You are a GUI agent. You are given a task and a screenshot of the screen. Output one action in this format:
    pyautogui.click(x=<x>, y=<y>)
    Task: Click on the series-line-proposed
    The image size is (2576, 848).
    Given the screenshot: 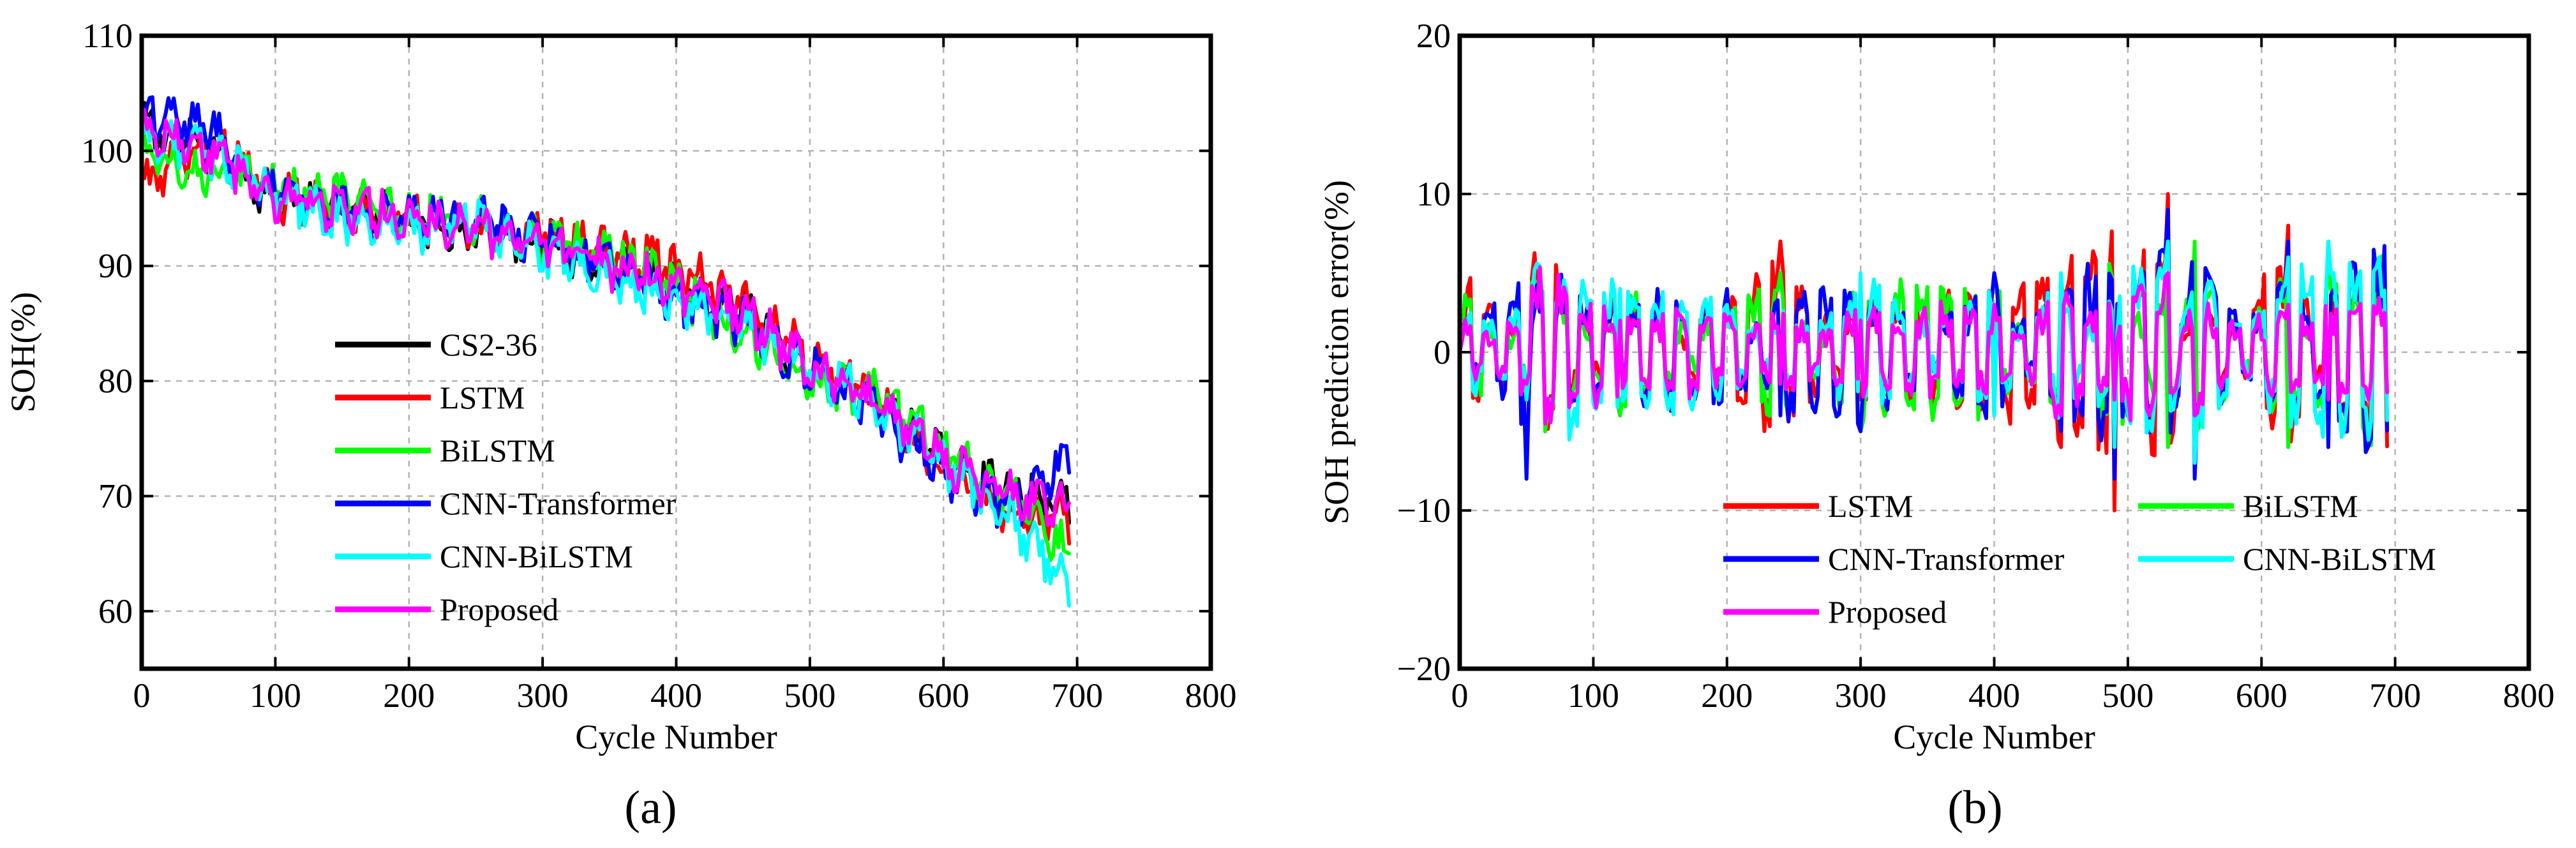 What is the action you would take?
    pyautogui.click(x=1924, y=346)
    